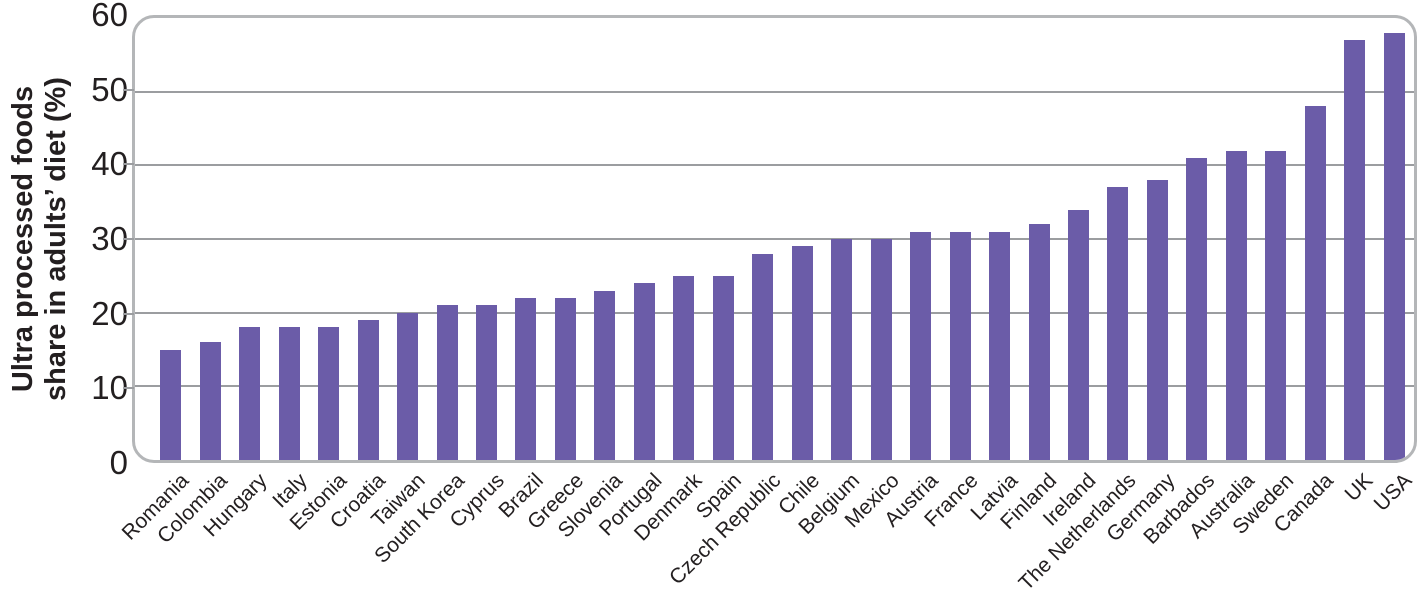  I want to click on y-tick-label: 60, so click(109, 16).